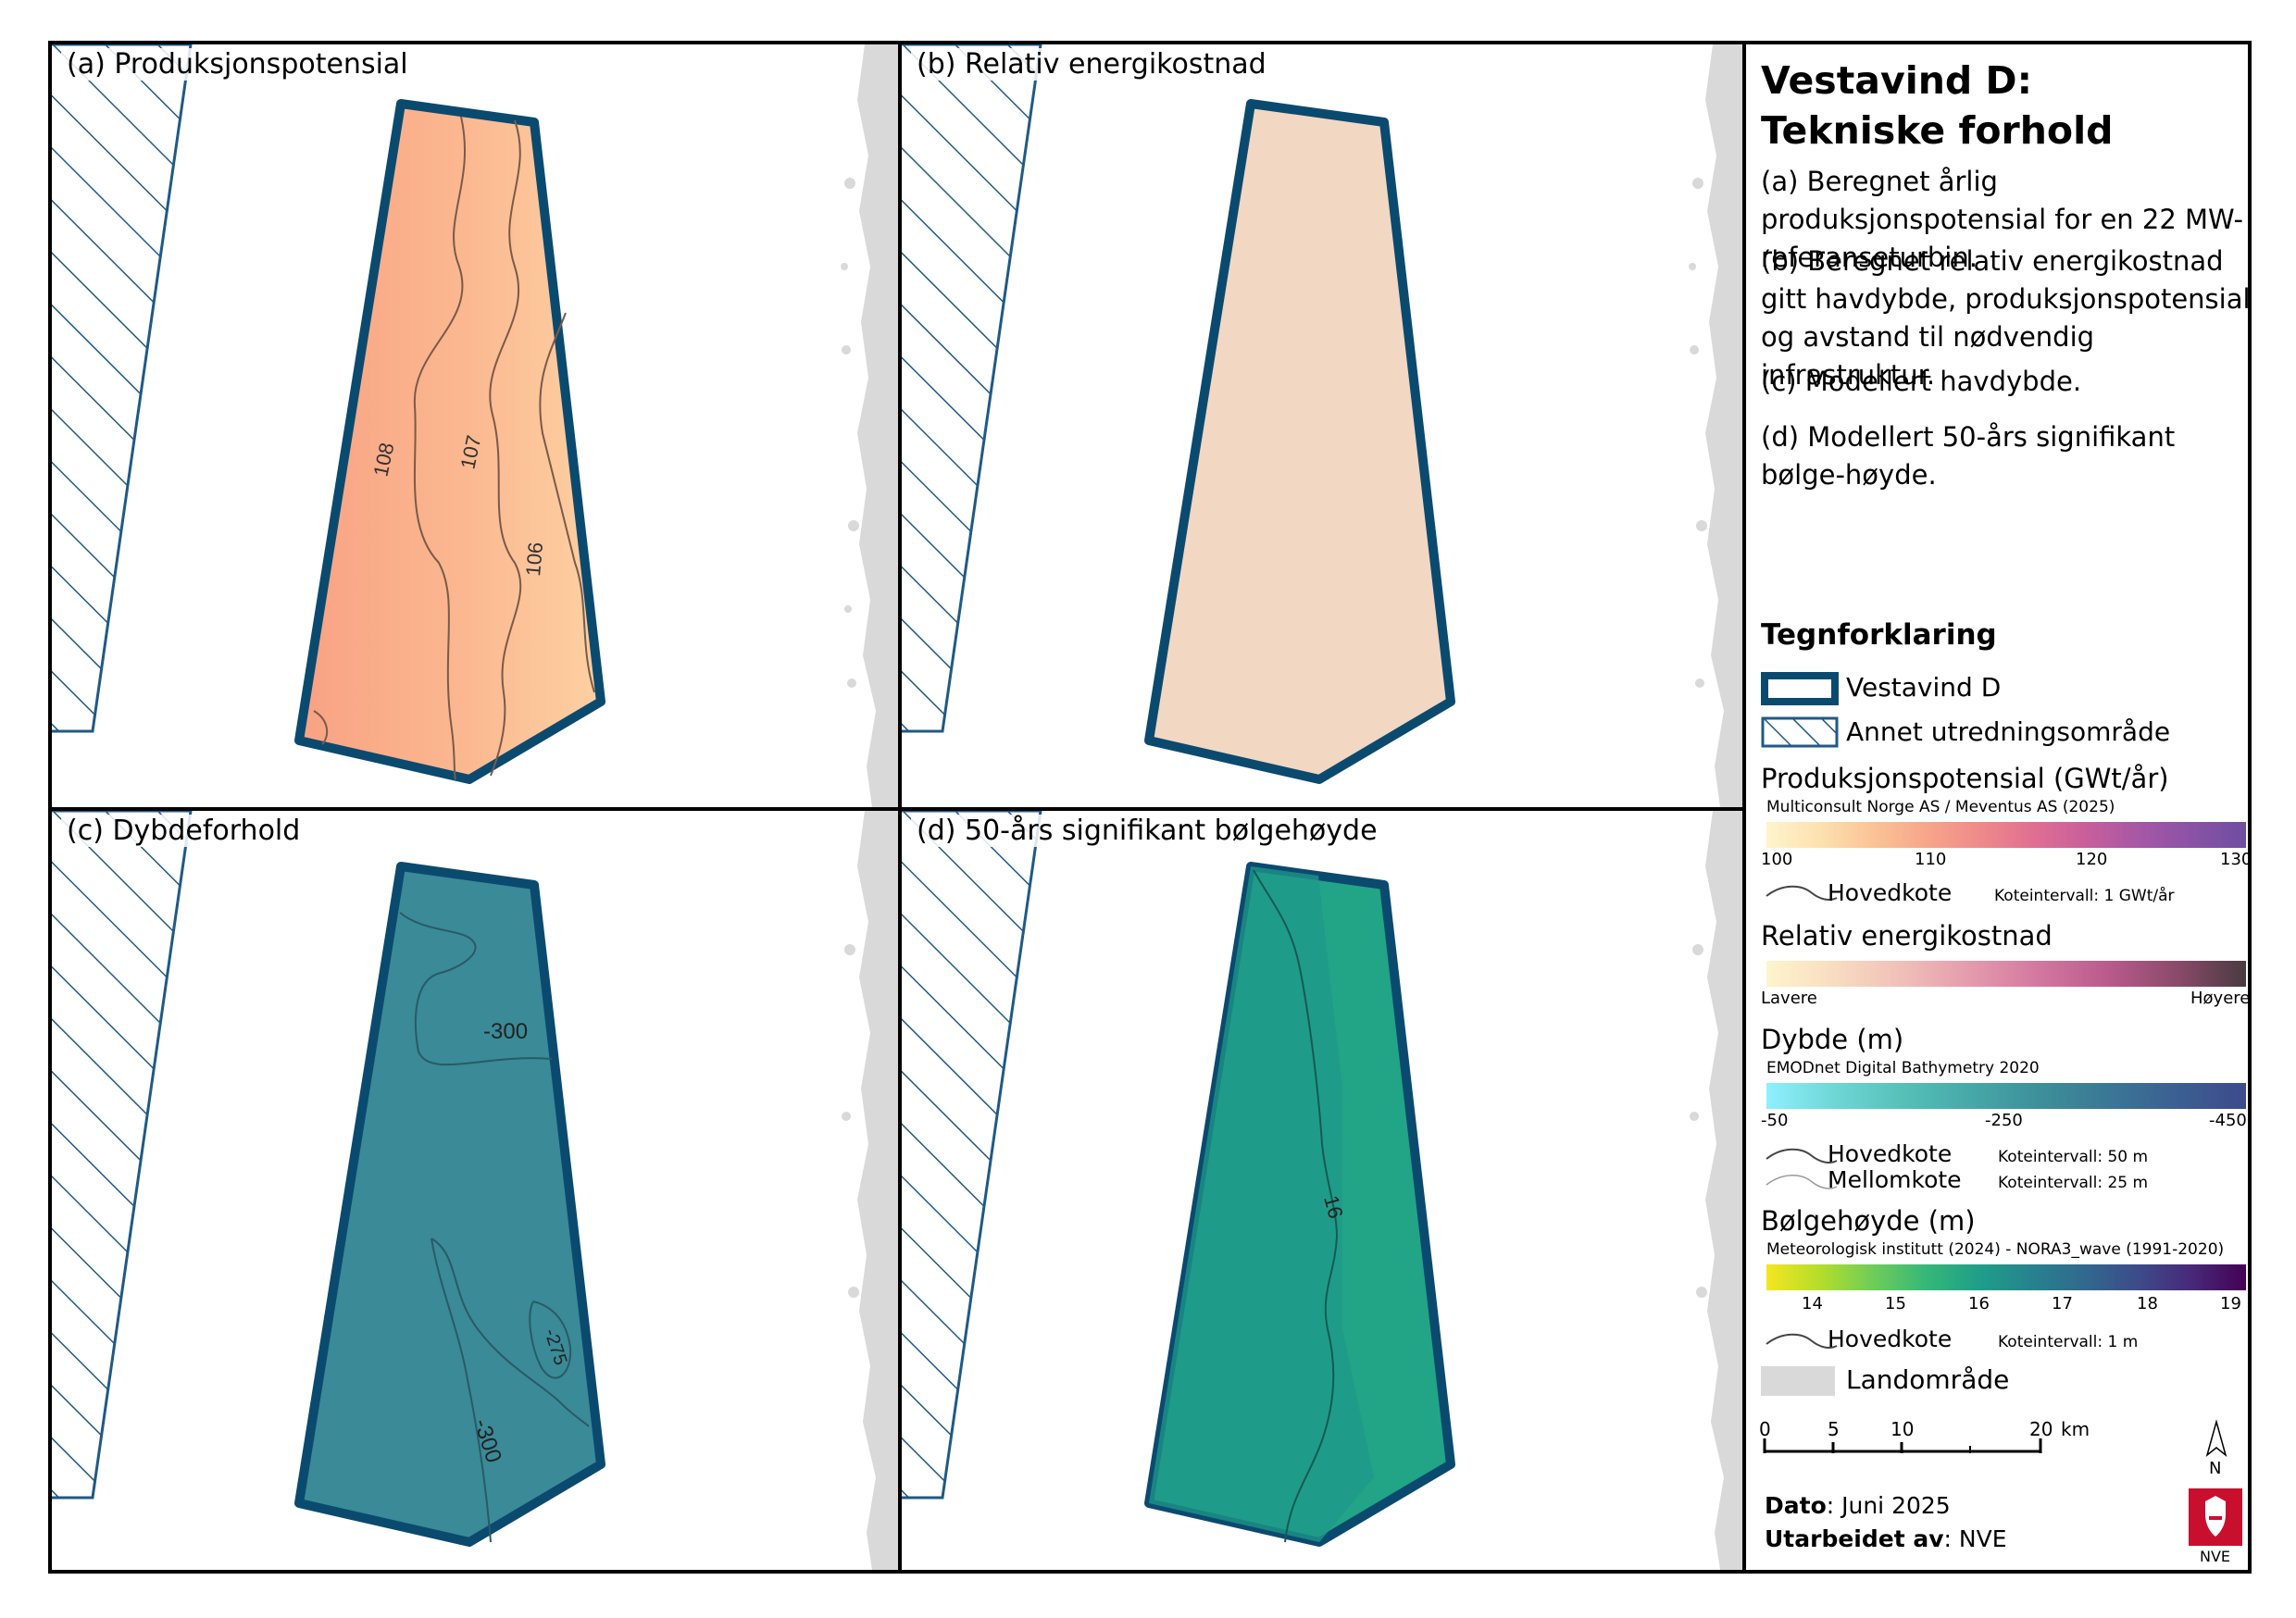 The height and width of the screenshot is (1618, 2296). I want to click on wave-contour-label: Hovedkote, so click(1890, 1339).